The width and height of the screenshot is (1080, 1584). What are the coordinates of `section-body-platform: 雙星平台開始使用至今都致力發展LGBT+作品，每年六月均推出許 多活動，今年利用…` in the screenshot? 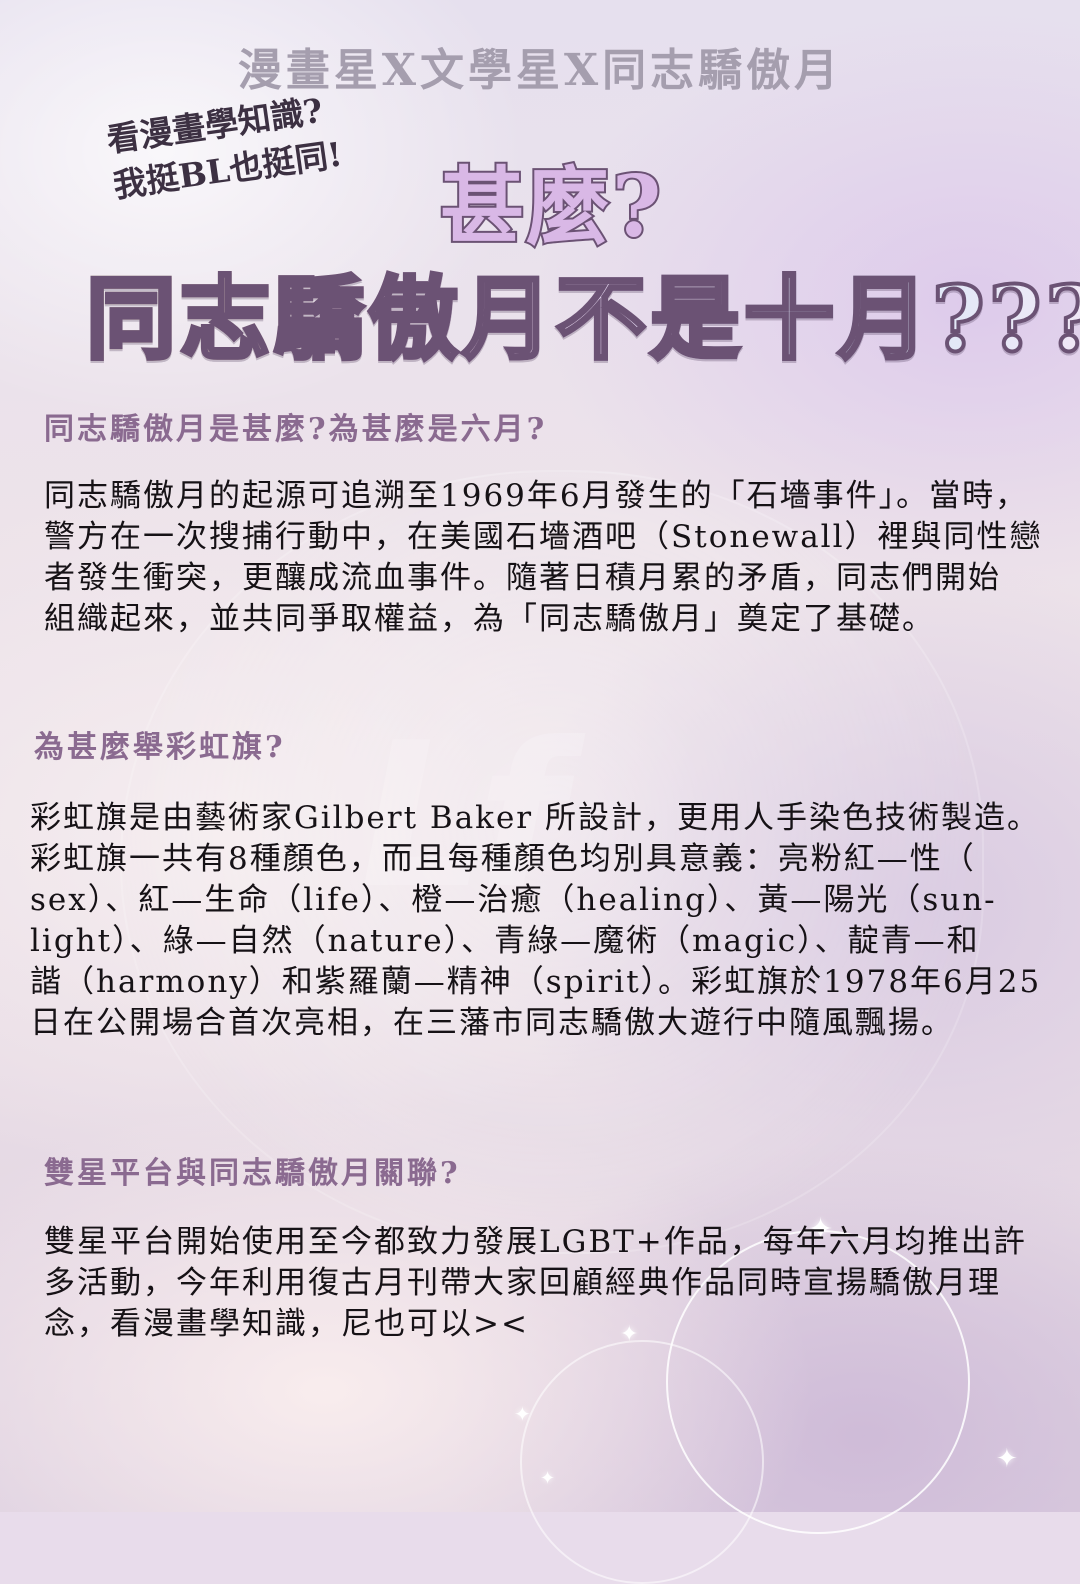 It's located at (535, 1283).